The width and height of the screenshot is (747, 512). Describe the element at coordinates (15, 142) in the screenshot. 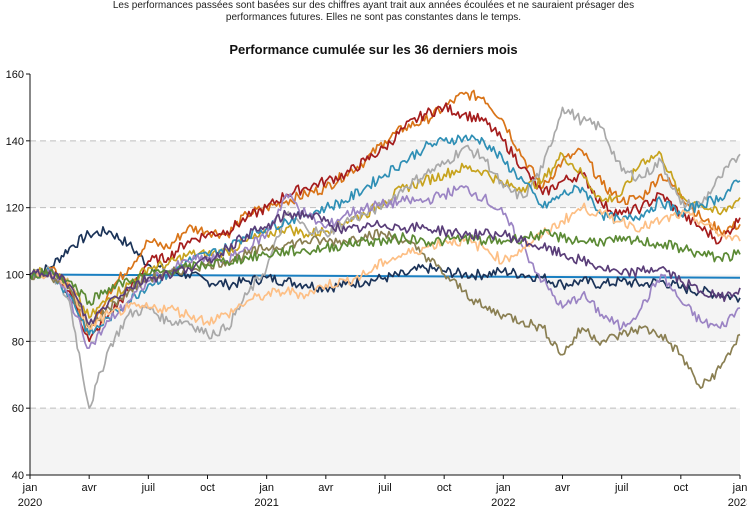

I see `y-tick-label: 140` at that location.